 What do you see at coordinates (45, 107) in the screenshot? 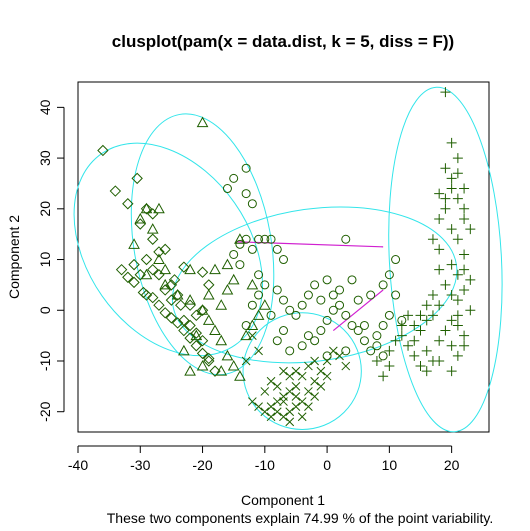
I see `y-tick-label-7: 40` at bounding box center [45, 107].